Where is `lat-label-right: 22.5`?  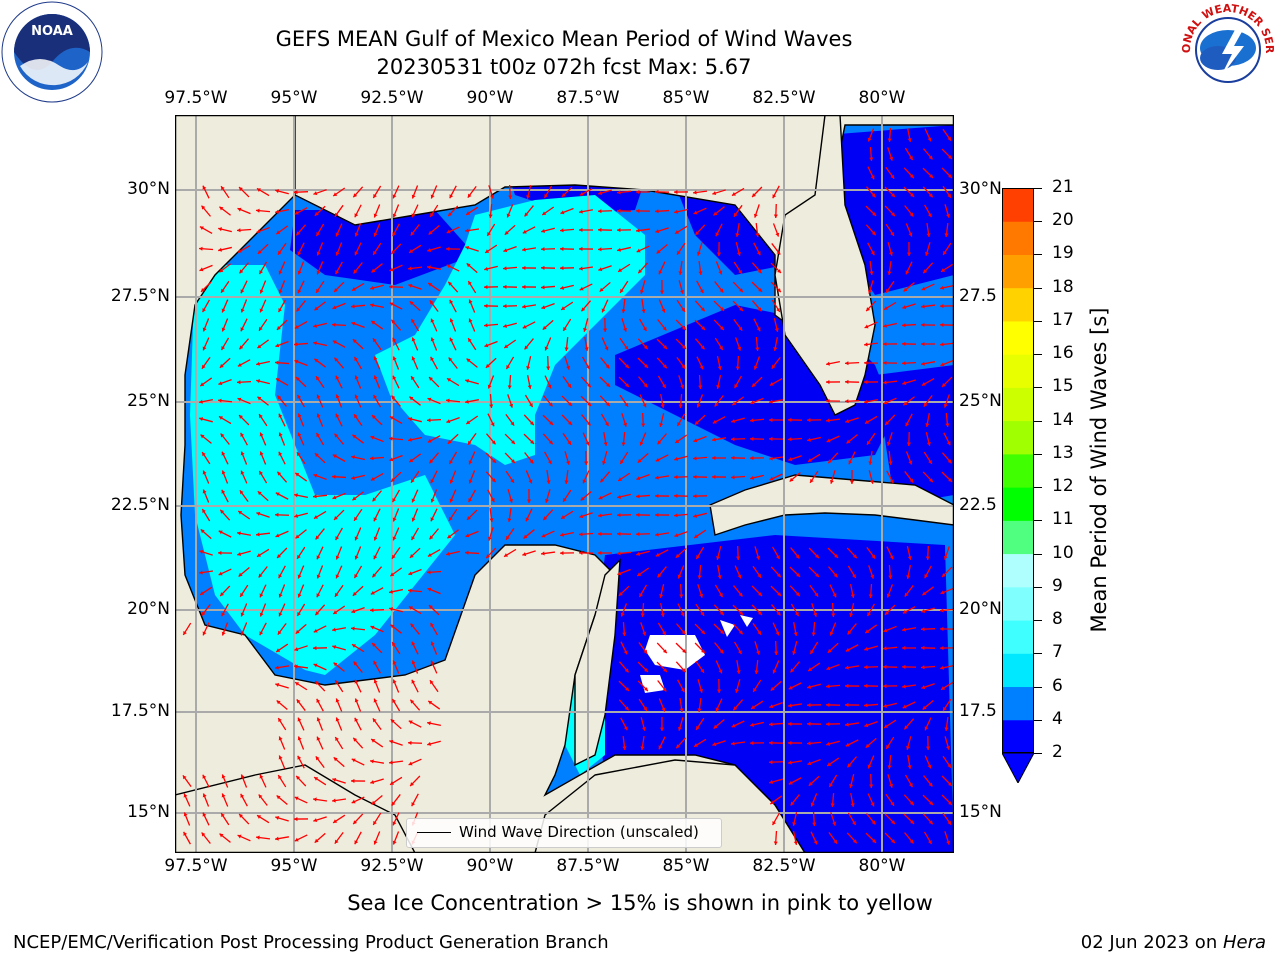
lat-label-right: 22.5 is located at coordinates (978, 505).